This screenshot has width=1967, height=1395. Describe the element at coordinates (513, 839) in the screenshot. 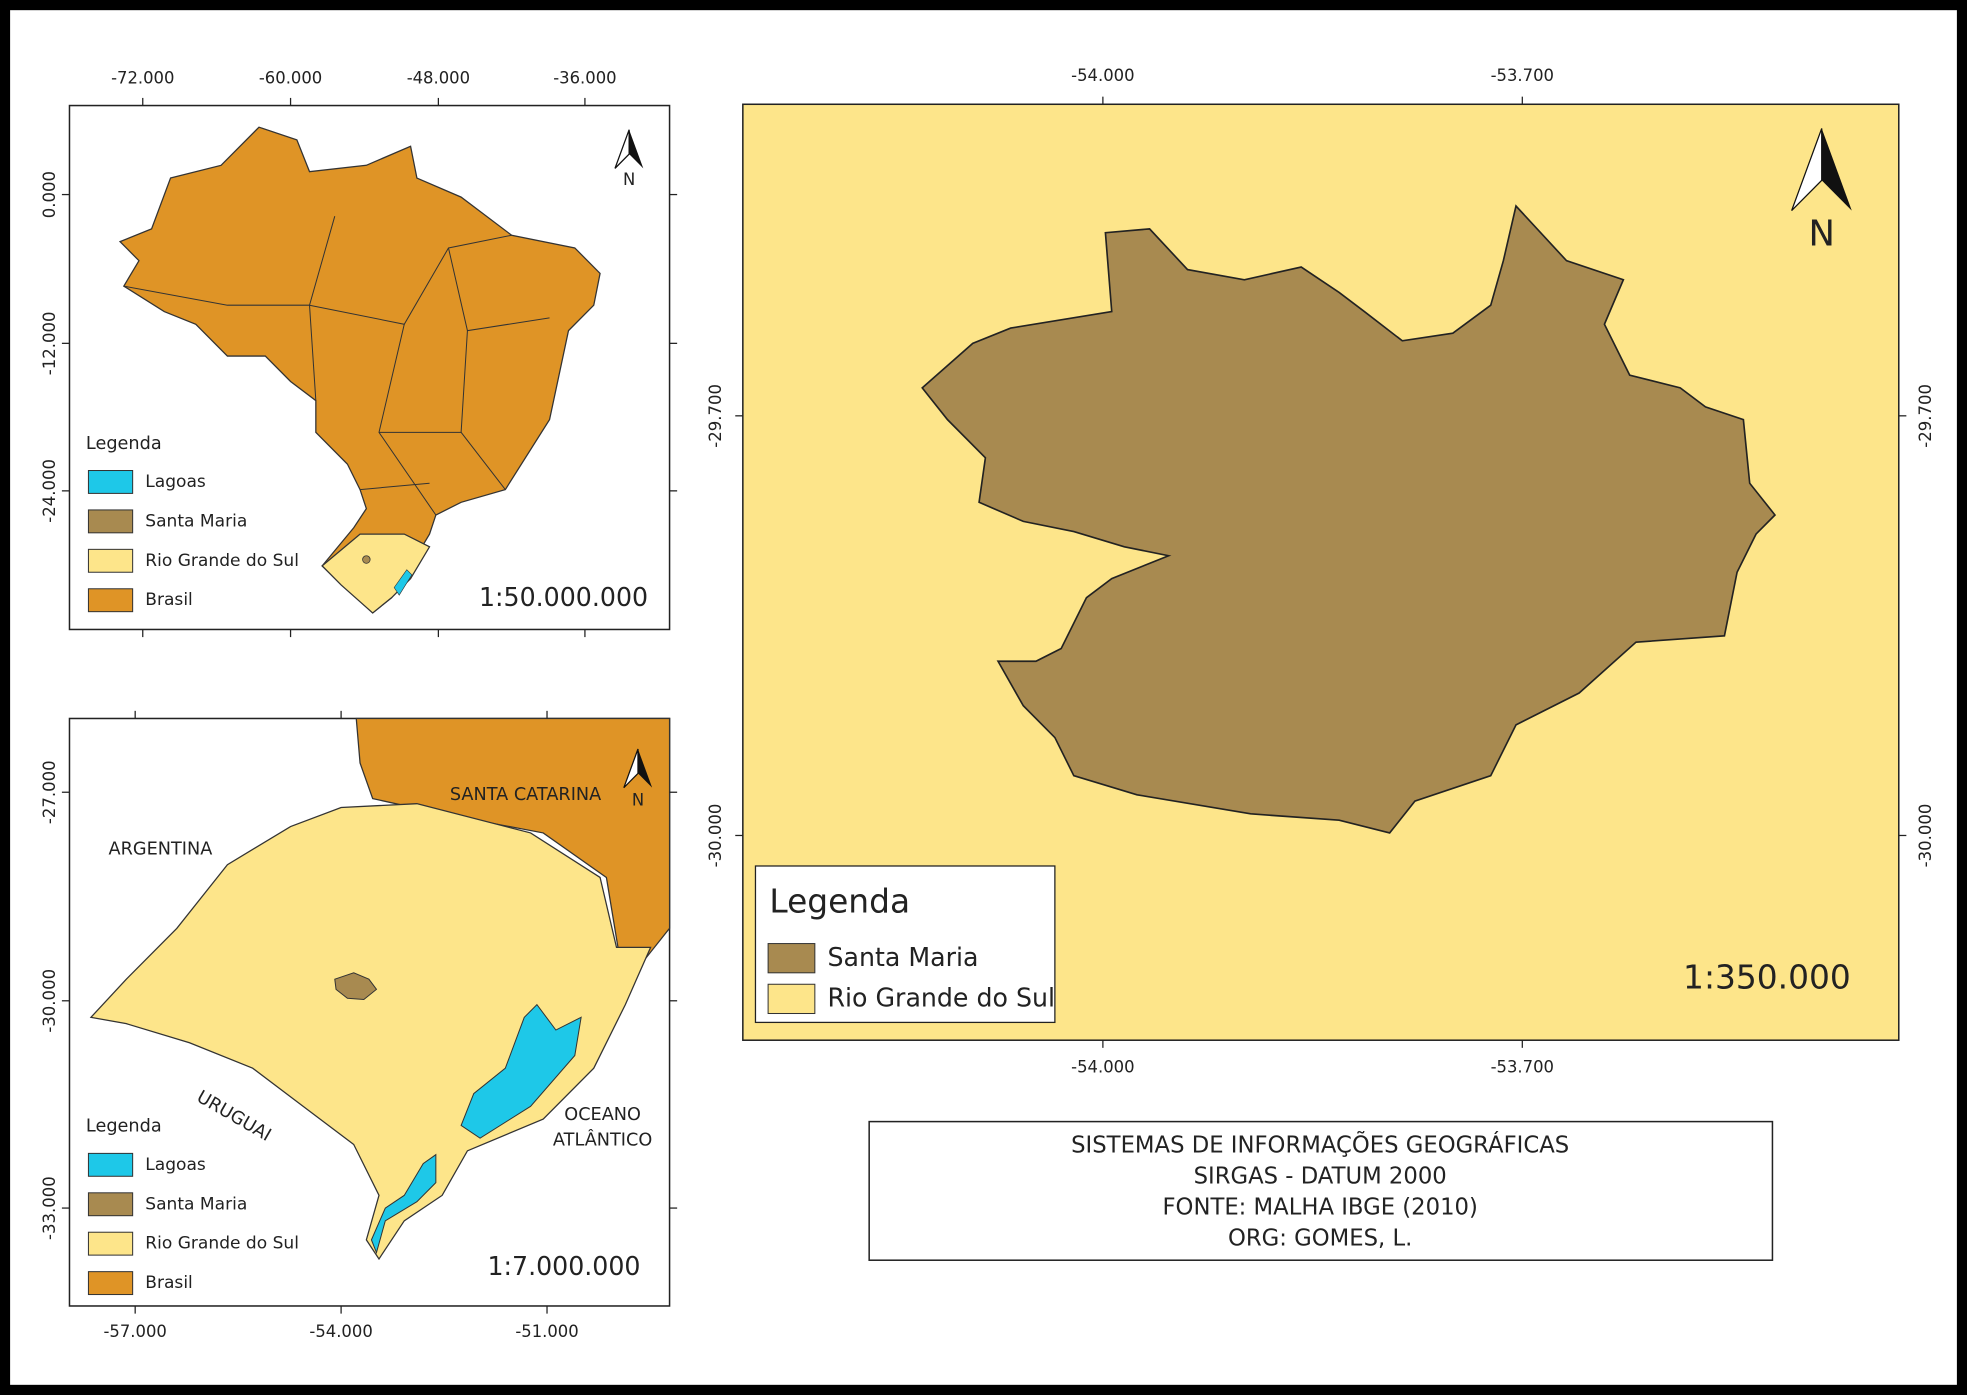

I see `brasil-region` at that location.